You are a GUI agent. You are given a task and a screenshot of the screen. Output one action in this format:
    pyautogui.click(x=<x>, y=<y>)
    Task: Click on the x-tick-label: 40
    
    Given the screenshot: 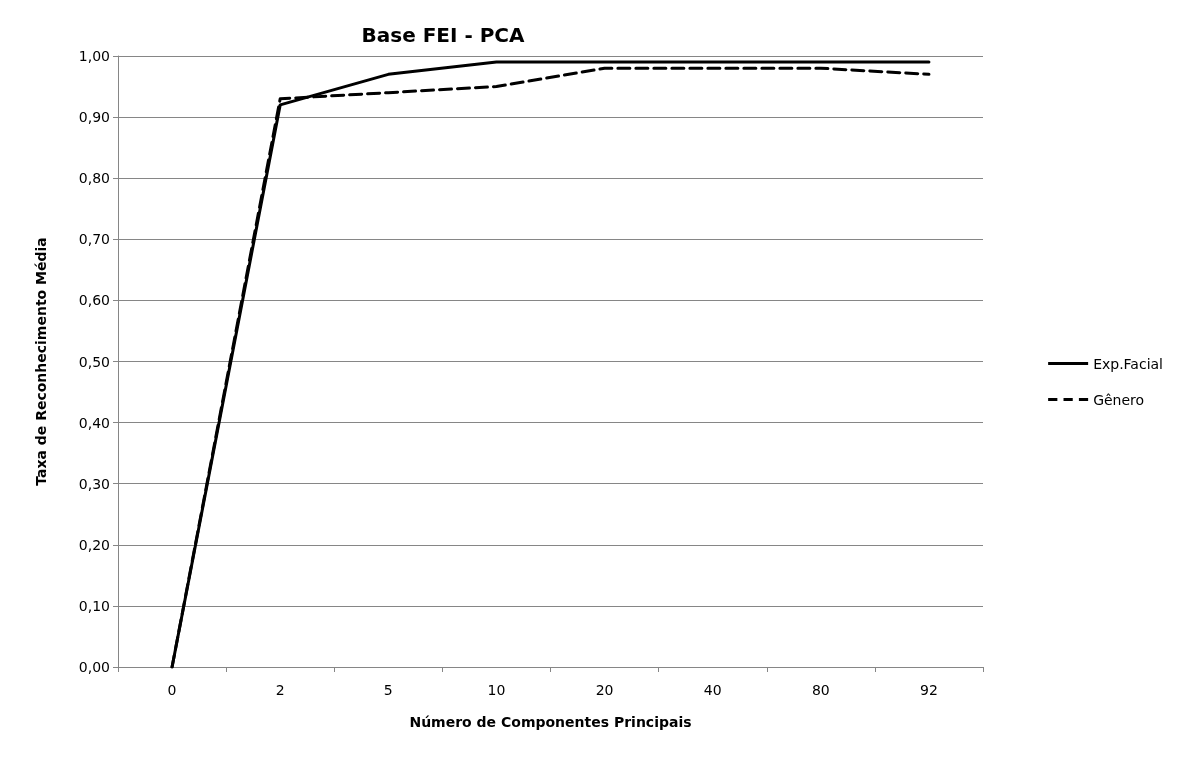 What is the action you would take?
    pyautogui.click(x=712, y=690)
    